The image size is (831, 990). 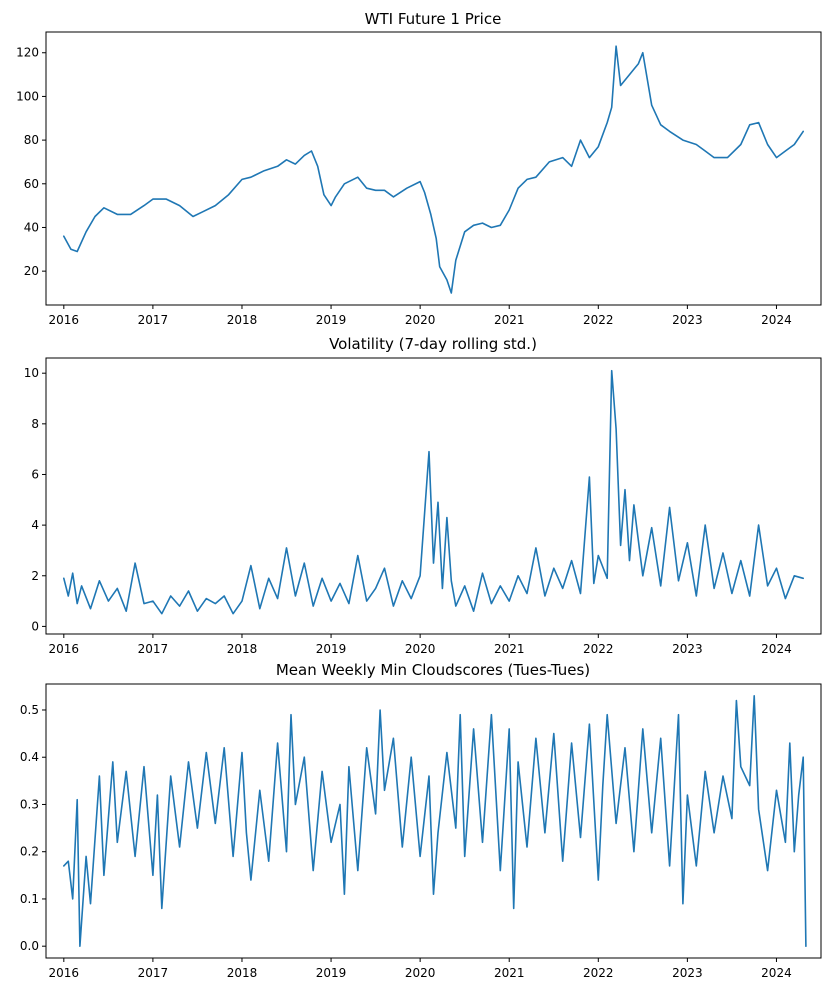 I want to click on y-tick-label: 0, so click(x=35, y=626).